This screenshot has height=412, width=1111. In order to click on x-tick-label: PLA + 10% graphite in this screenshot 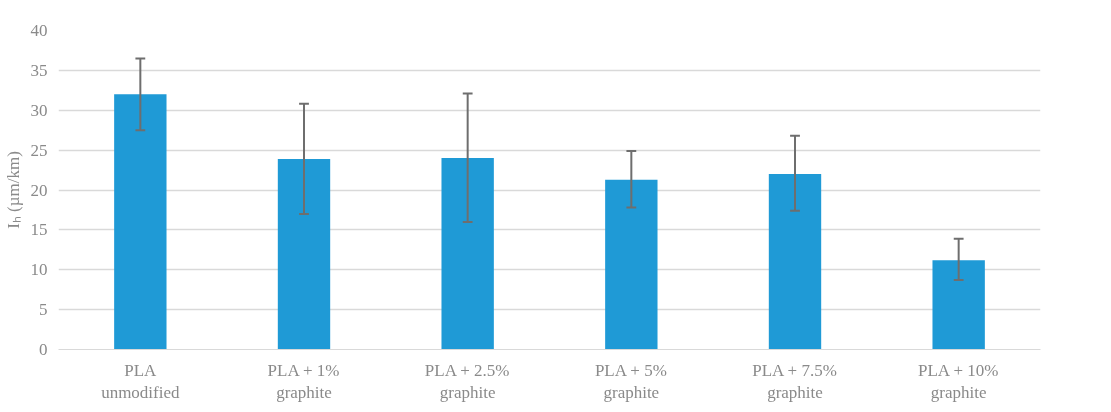, I will do `click(958, 381)`.